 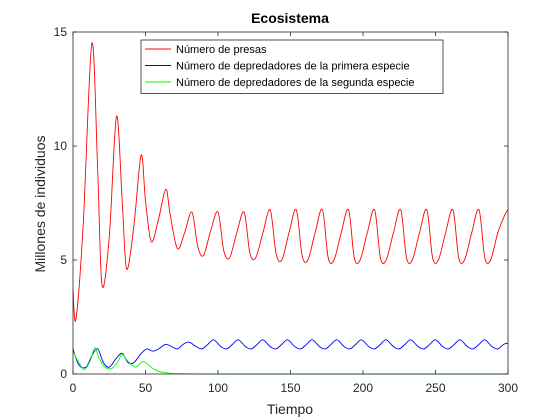 What do you see at coordinates (218, 388) in the screenshot?
I see `x-tick-label: 100` at bounding box center [218, 388].